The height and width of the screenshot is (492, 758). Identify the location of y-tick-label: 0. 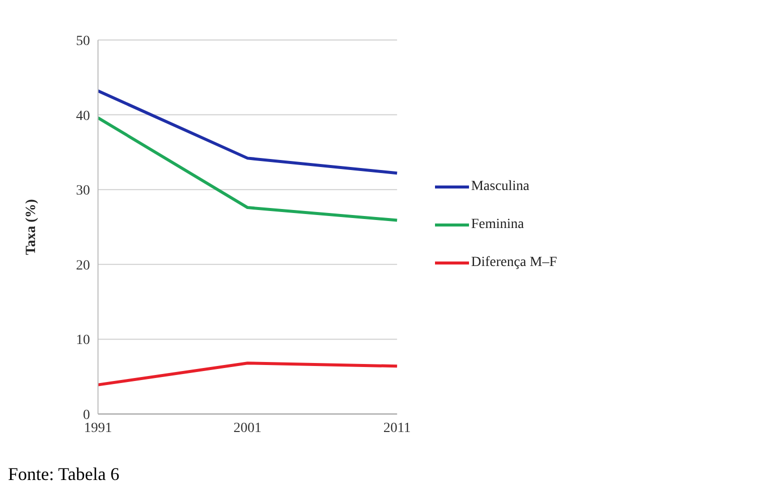
(86, 415).